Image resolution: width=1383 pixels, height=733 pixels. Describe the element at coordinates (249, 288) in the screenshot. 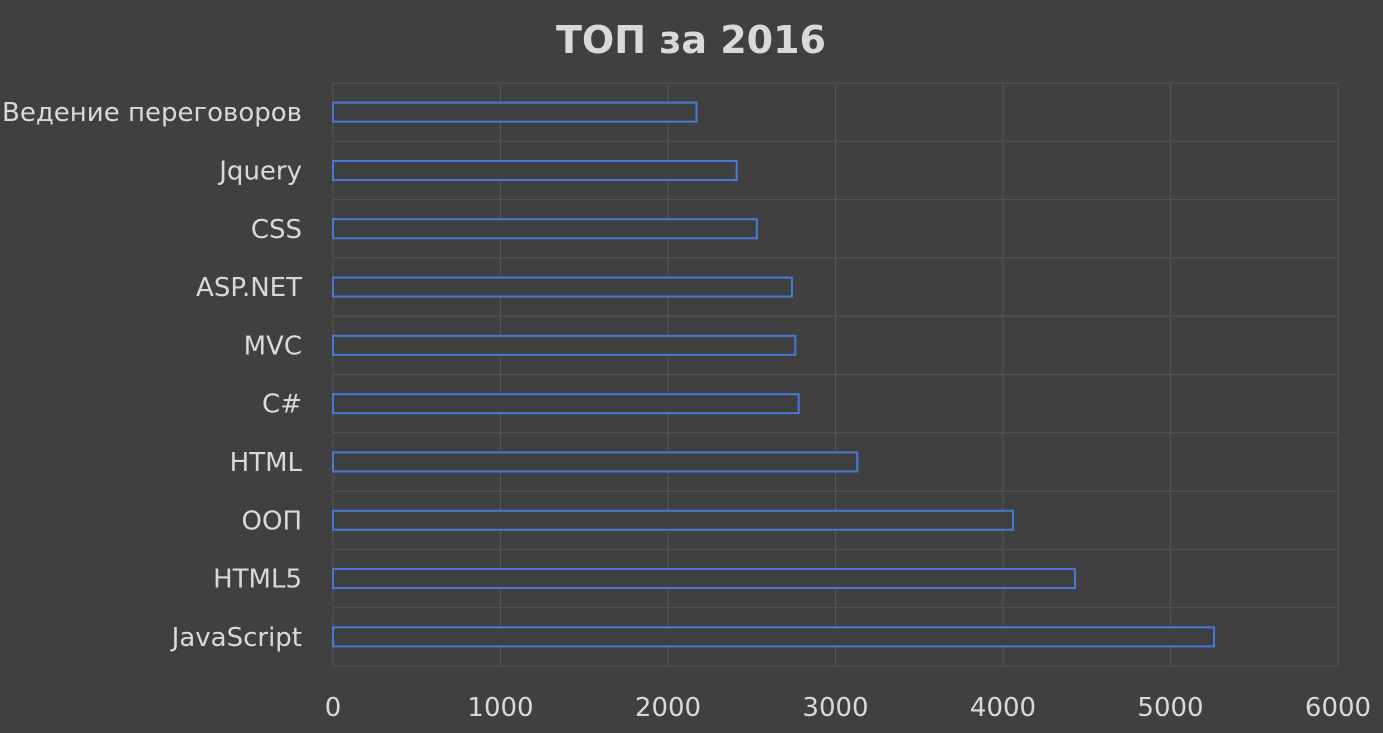

I see `category-label: ASP.NET` at that location.